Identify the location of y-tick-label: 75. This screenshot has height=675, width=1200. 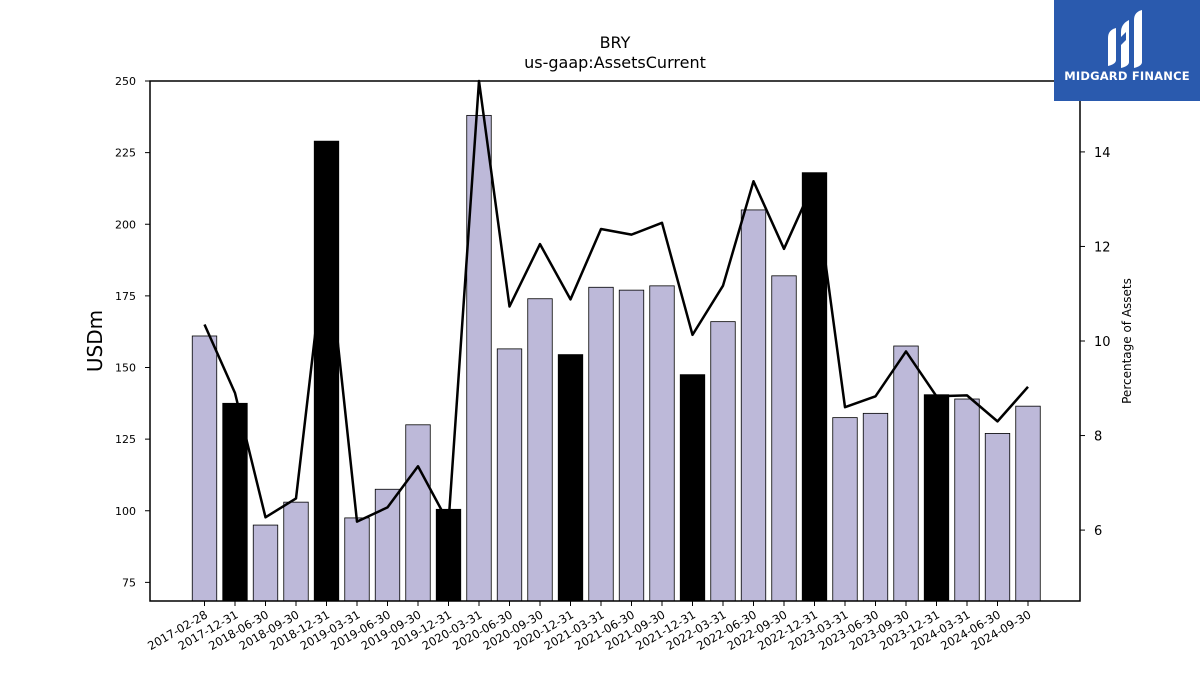
(129, 582).